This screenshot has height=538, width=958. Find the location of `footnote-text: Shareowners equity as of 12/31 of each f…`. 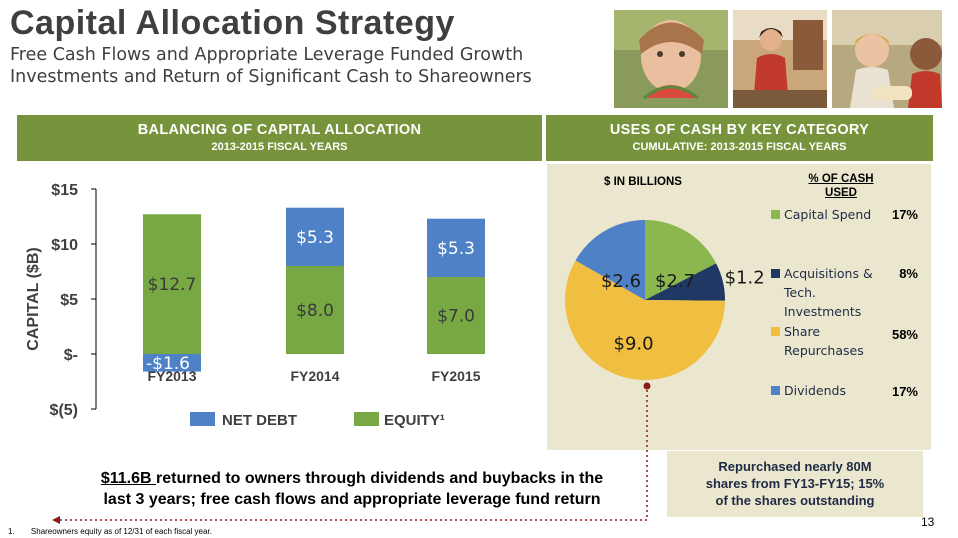

footnote-text: Shareowners equity as of 12/31 of each f… is located at coordinates (121, 531).